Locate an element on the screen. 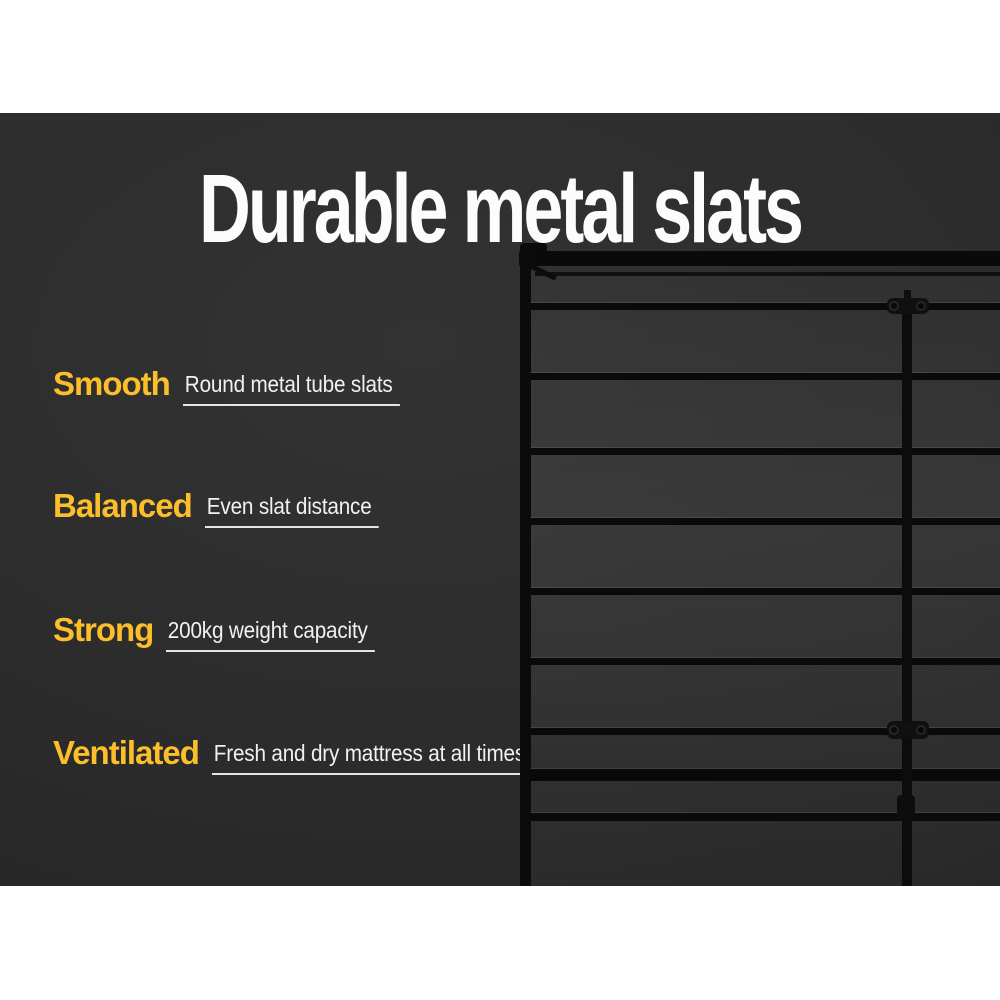  feature-row-strong: Strong 200kg weight capacity is located at coordinates (225, 632).